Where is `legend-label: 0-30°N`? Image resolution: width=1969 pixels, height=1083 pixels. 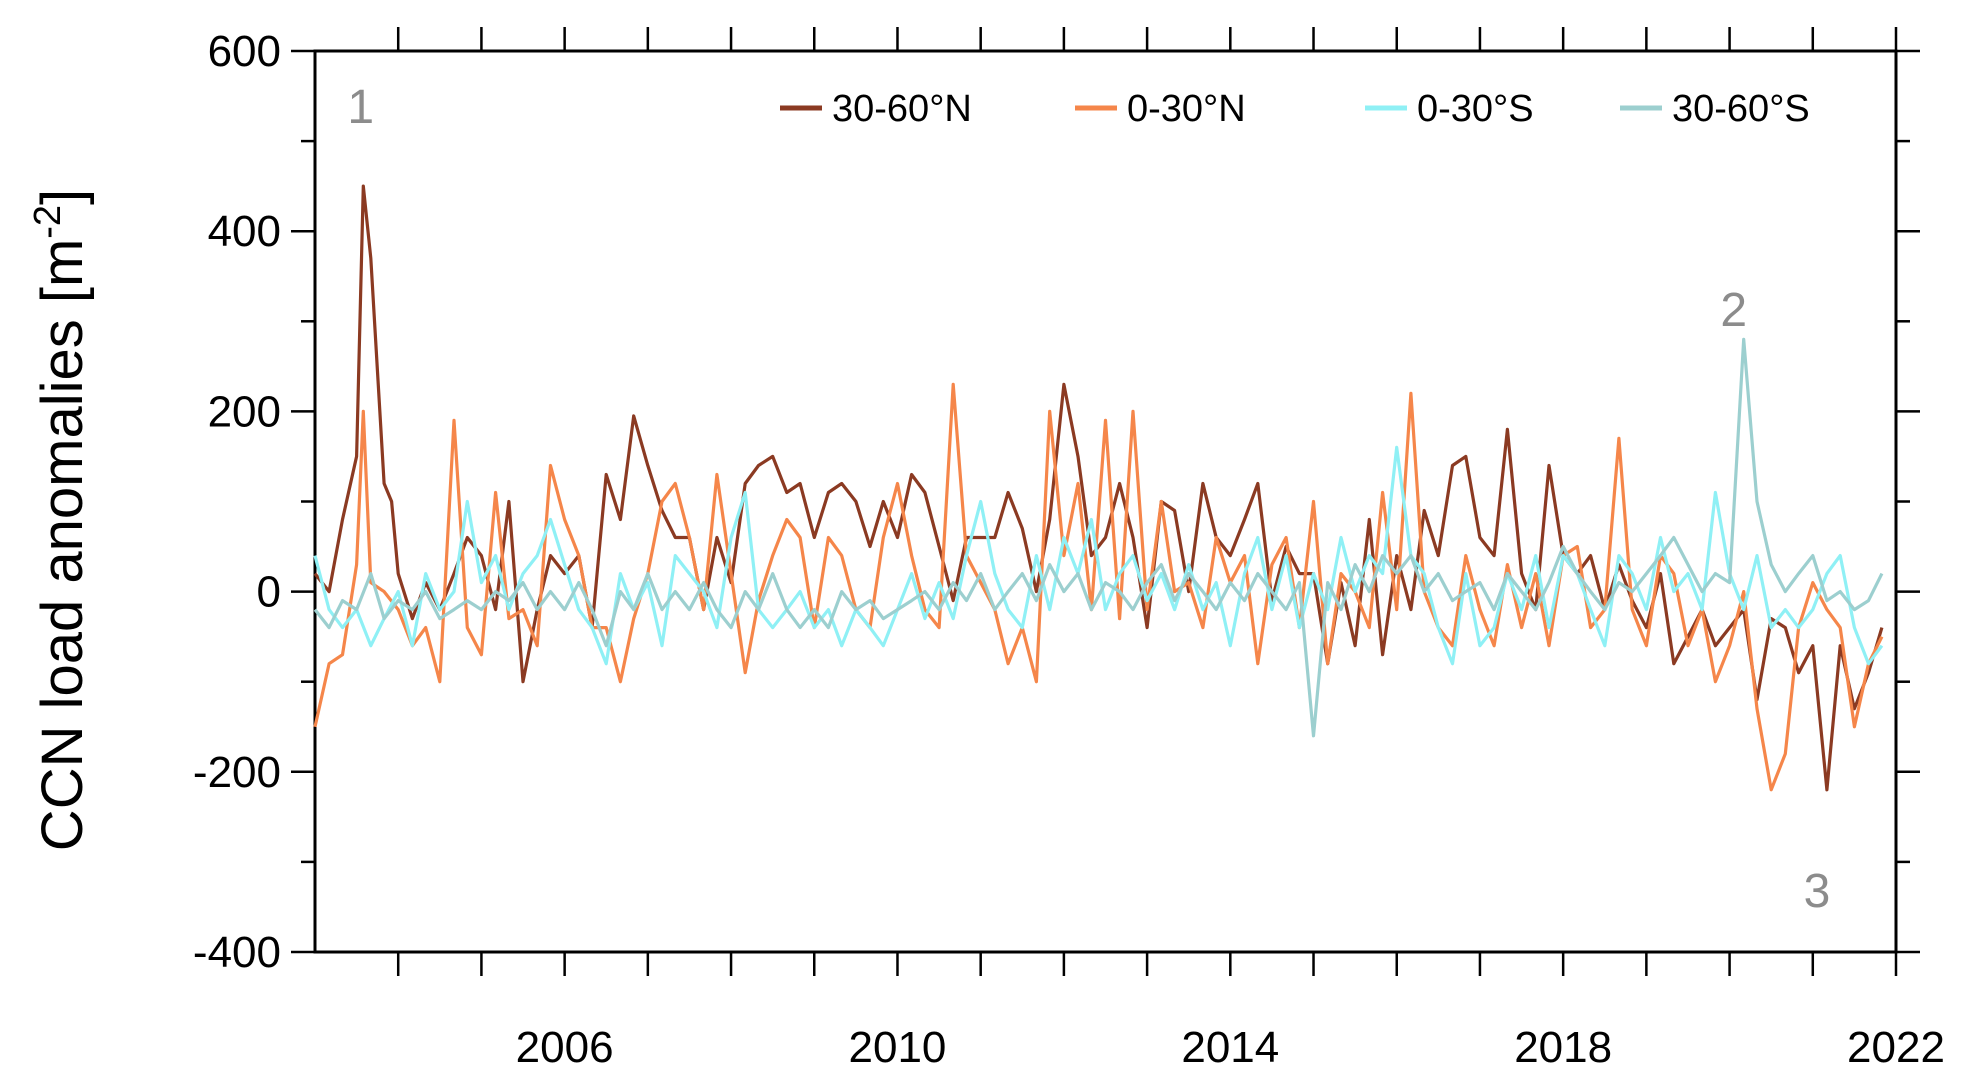
legend-label: 0-30°N is located at coordinates (1186, 109).